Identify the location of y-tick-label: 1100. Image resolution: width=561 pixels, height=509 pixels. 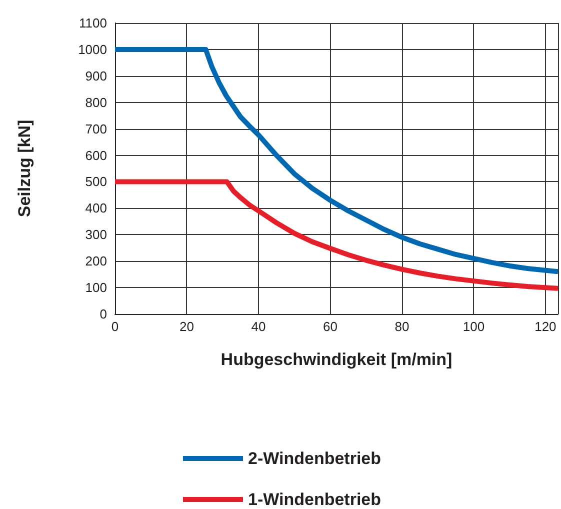
(93, 23).